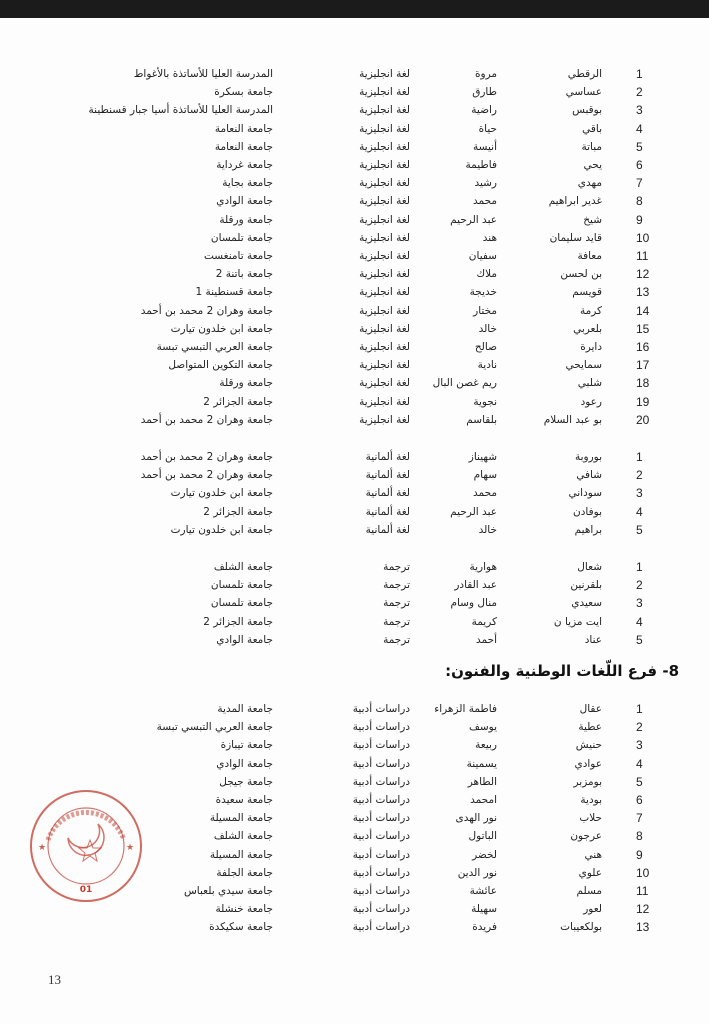 The width and height of the screenshot is (709, 1024). What do you see at coordinates (354, 165) in the screenshot?
I see `table-row: 6 يحي فاطيمة لغة انجليزية جامعة غرداية` at bounding box center [354, 165].